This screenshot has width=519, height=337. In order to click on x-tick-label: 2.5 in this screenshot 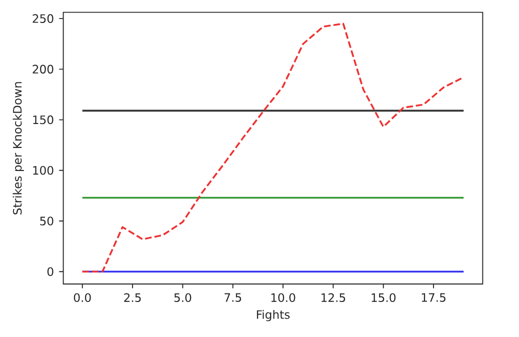, I will do `click(132, 297)`.